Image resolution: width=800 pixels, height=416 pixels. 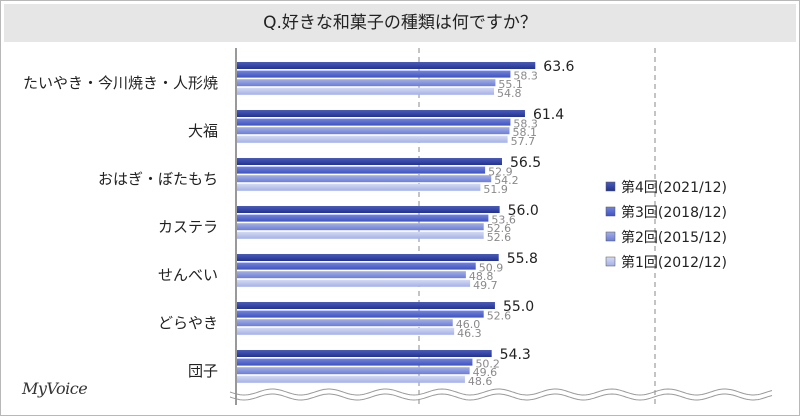 I want to click on category-label: カステラ, so click(x=188, y=227).